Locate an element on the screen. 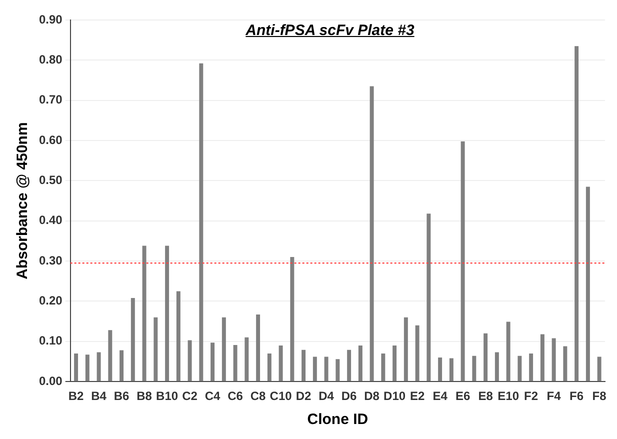 The image size is (617, 439). x-tick-label: D10 is located at coordinates (395, 396).